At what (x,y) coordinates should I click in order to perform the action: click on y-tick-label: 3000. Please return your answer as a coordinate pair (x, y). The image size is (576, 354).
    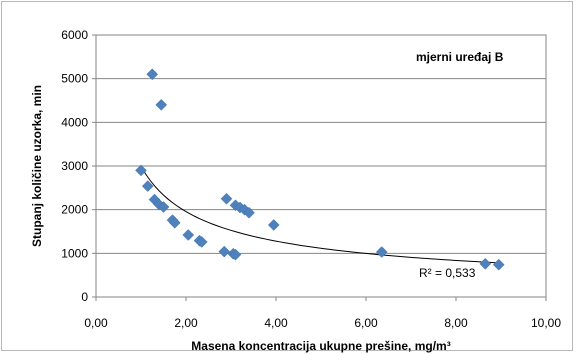
    Looking at the image, I should click on (74, 166).